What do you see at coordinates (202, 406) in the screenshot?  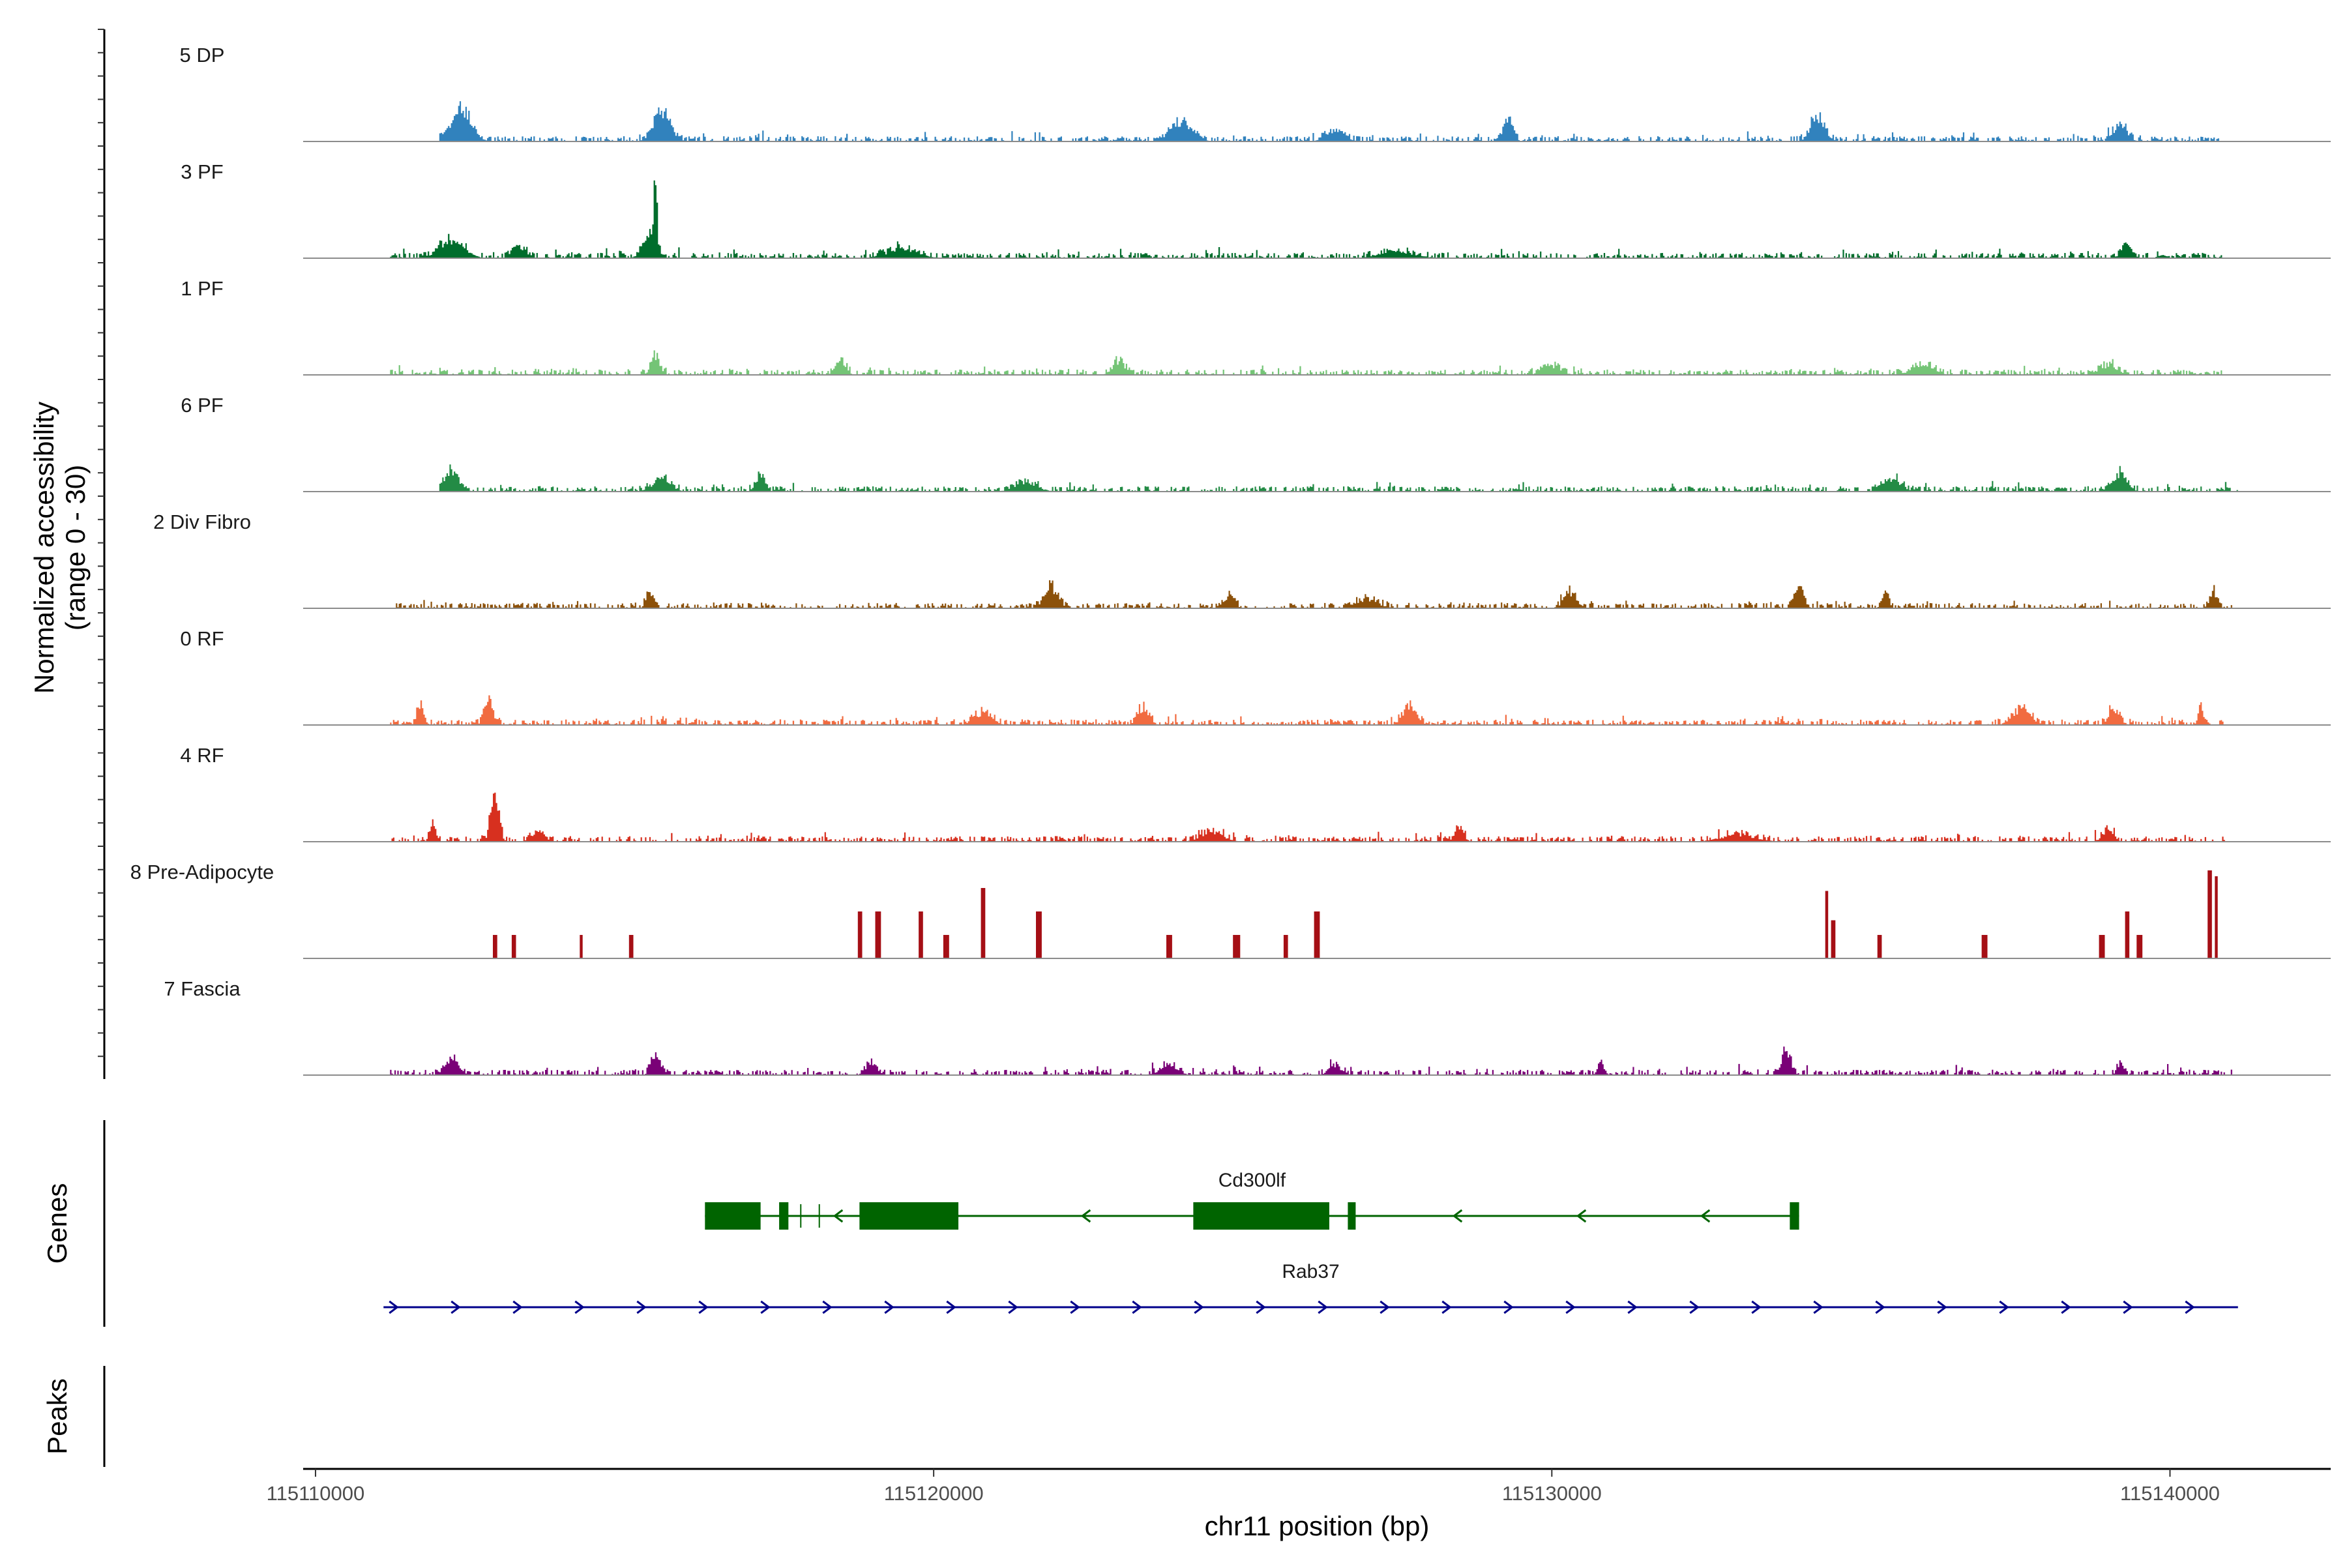 I see `track-label: 6 PF` at bounding box center [202, 406].